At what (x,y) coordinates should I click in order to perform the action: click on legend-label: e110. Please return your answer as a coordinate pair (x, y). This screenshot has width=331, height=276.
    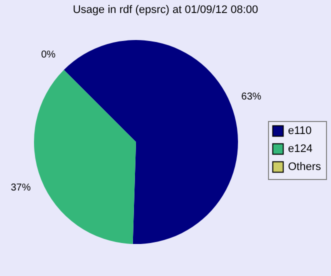
    Looking at the image, I should click on (300, 131).